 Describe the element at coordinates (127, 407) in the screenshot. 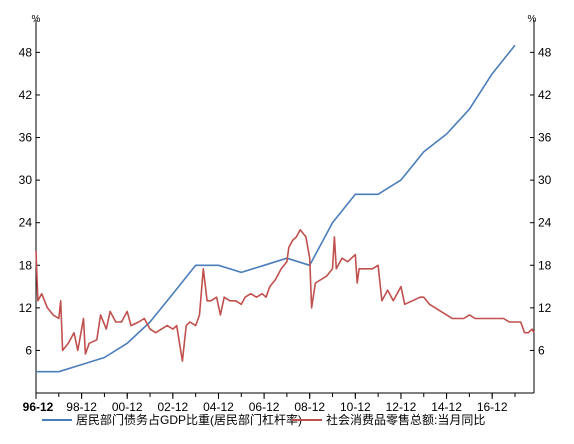

I see `x-tick-label: 00-12` at that location.